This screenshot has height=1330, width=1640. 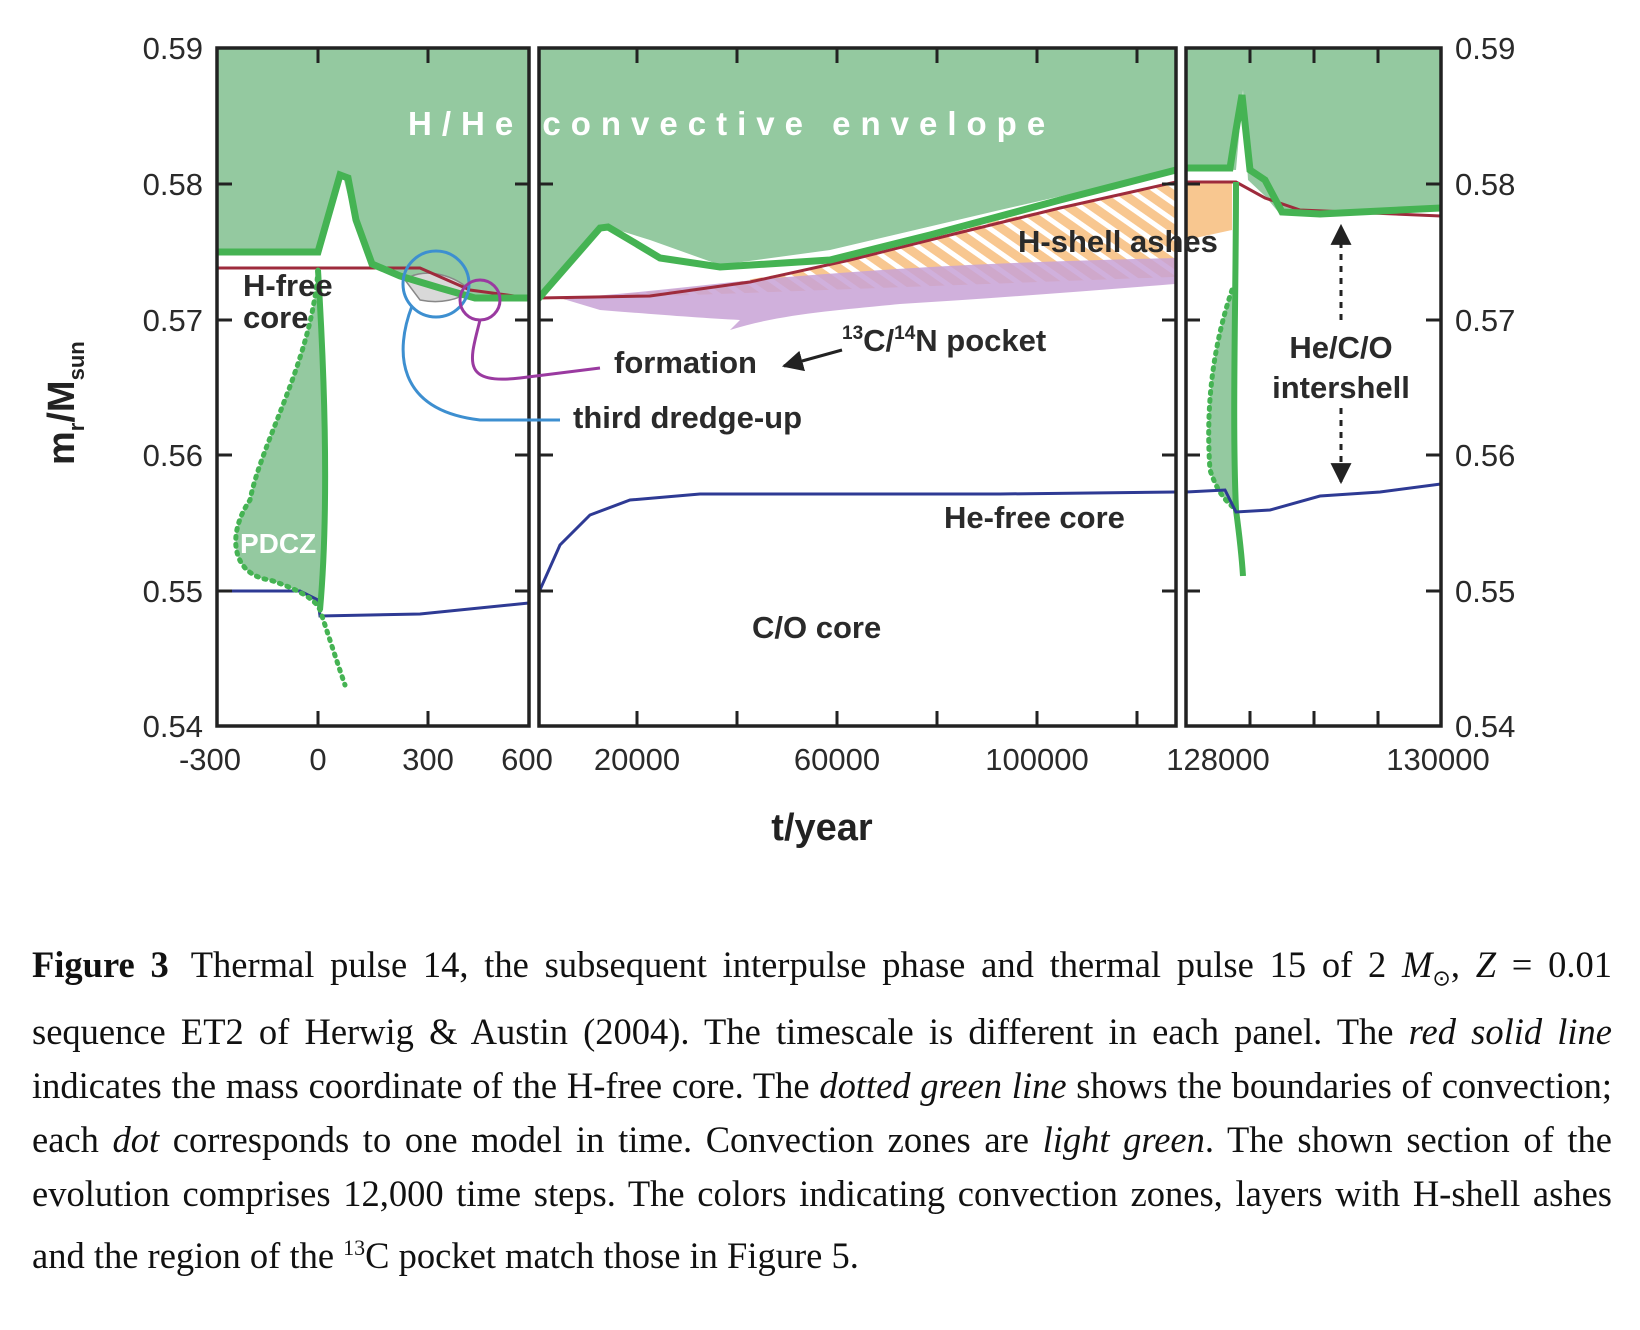 I want to click on x-tick-a-2: 300, so click(x=428, y=759).